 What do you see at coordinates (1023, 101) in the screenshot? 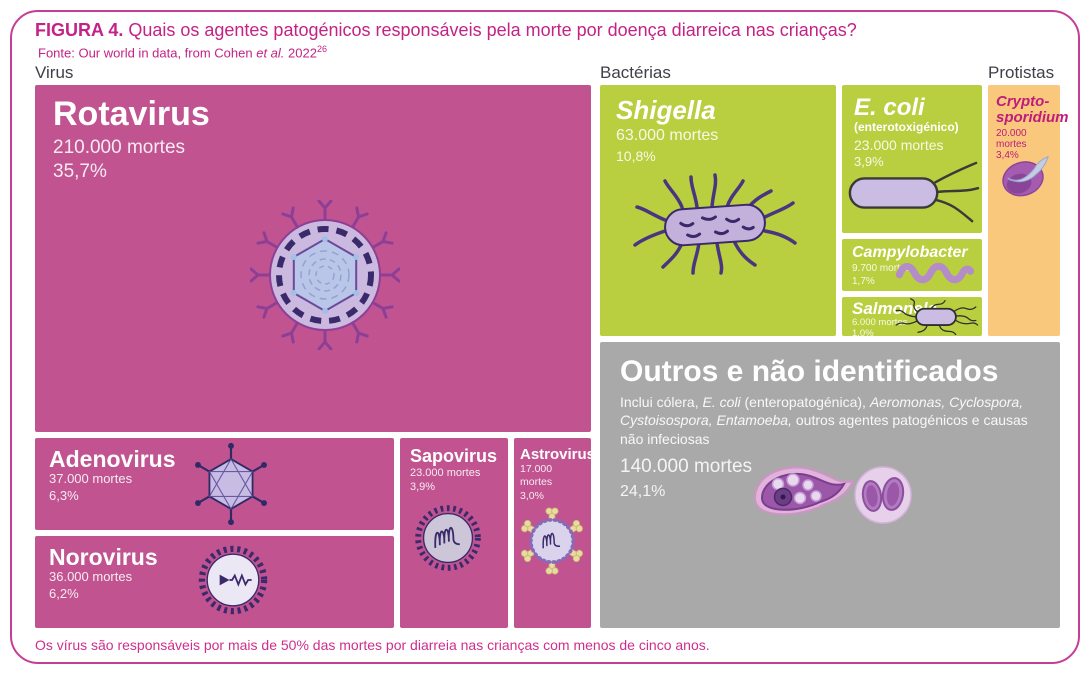
I see `tile-title-line1: Crypto-` at bounding box center [1023, 101].